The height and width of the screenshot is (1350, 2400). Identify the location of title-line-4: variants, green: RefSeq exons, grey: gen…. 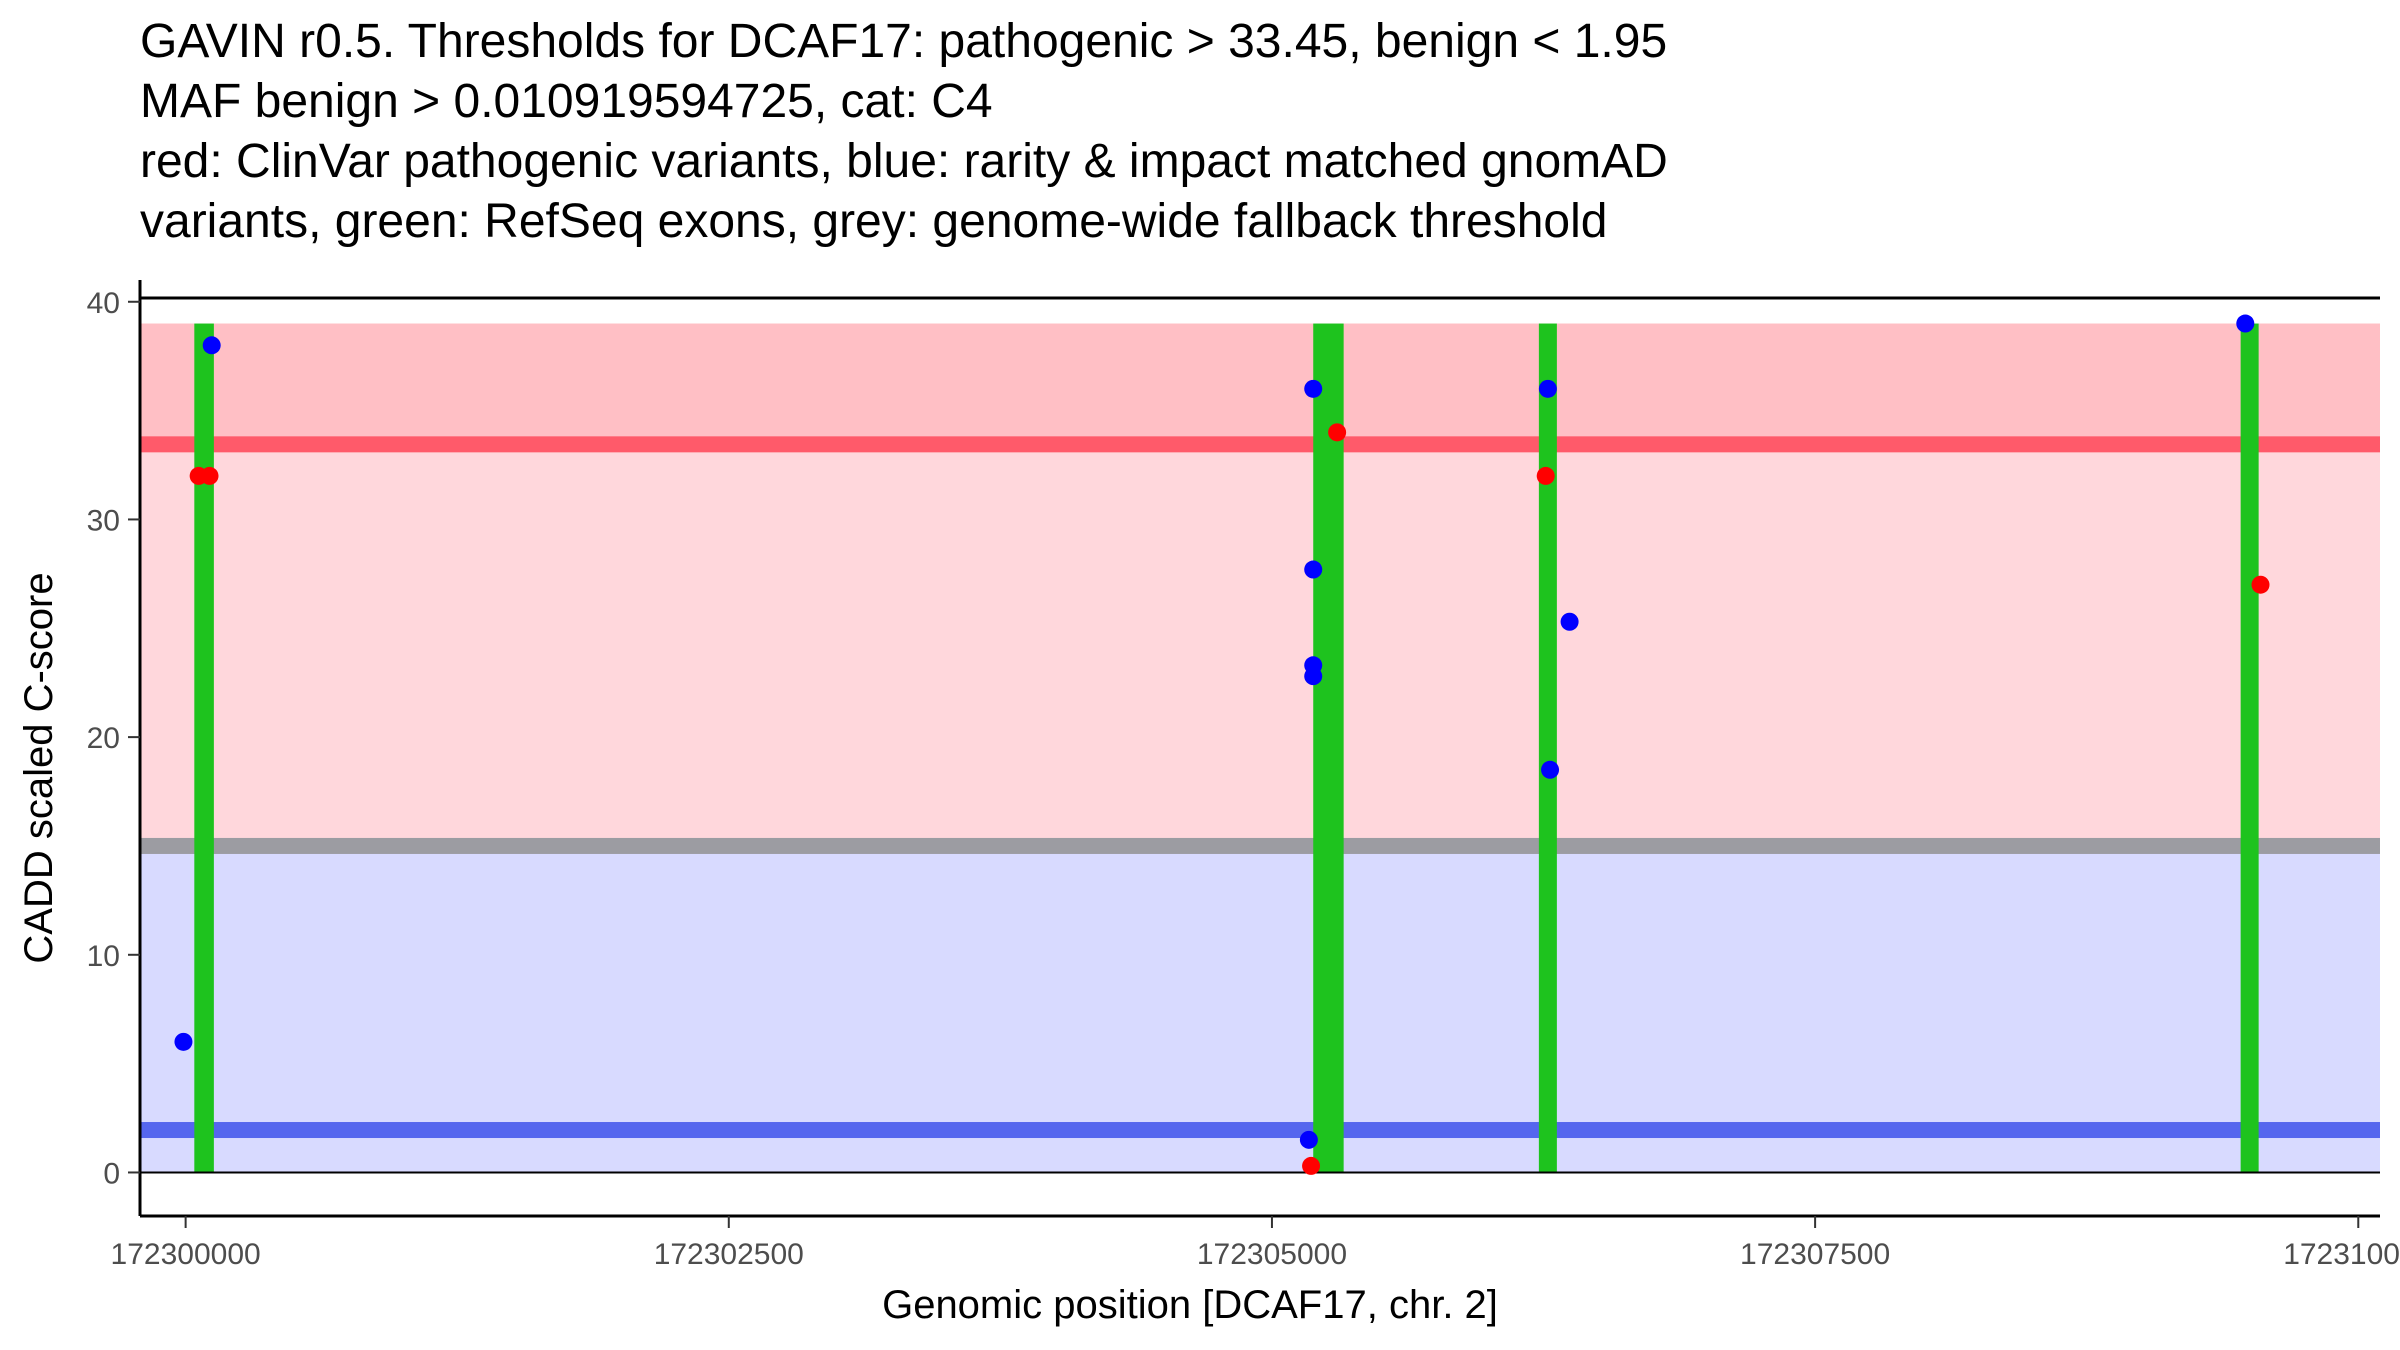
(874, 221).